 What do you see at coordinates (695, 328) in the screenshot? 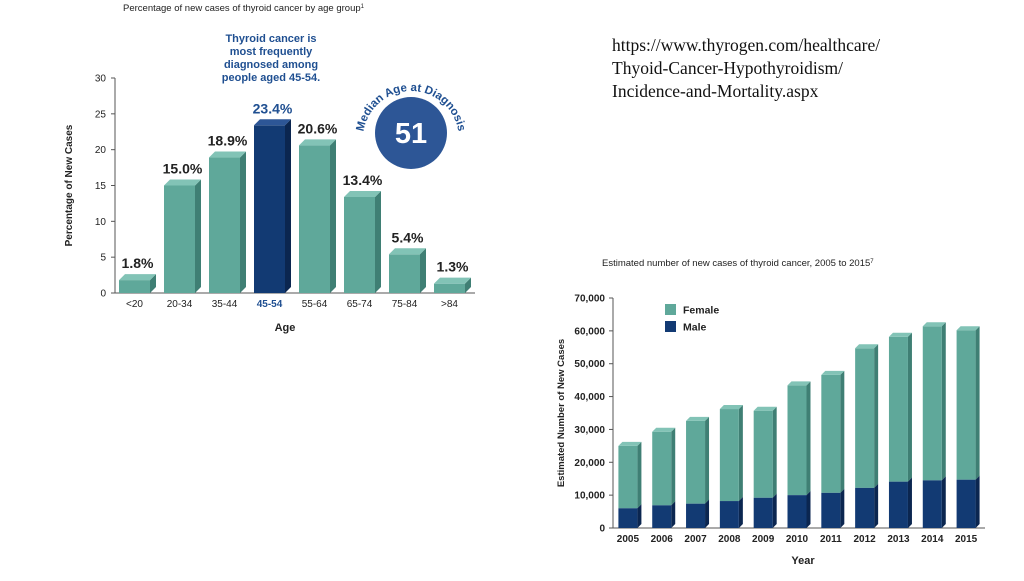
I see `legend-label: Male` at bounding box center [695, 328].